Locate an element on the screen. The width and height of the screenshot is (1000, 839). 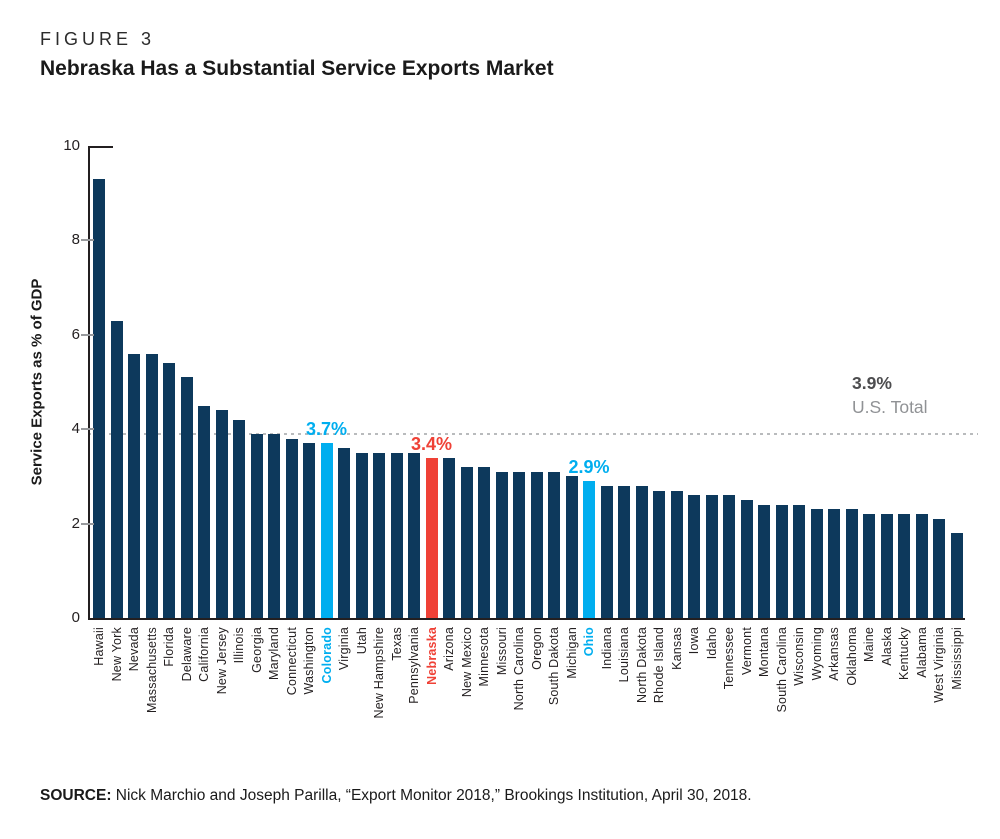
x-label-new-mexico: New Mexico is located at coordinates (466, 662).